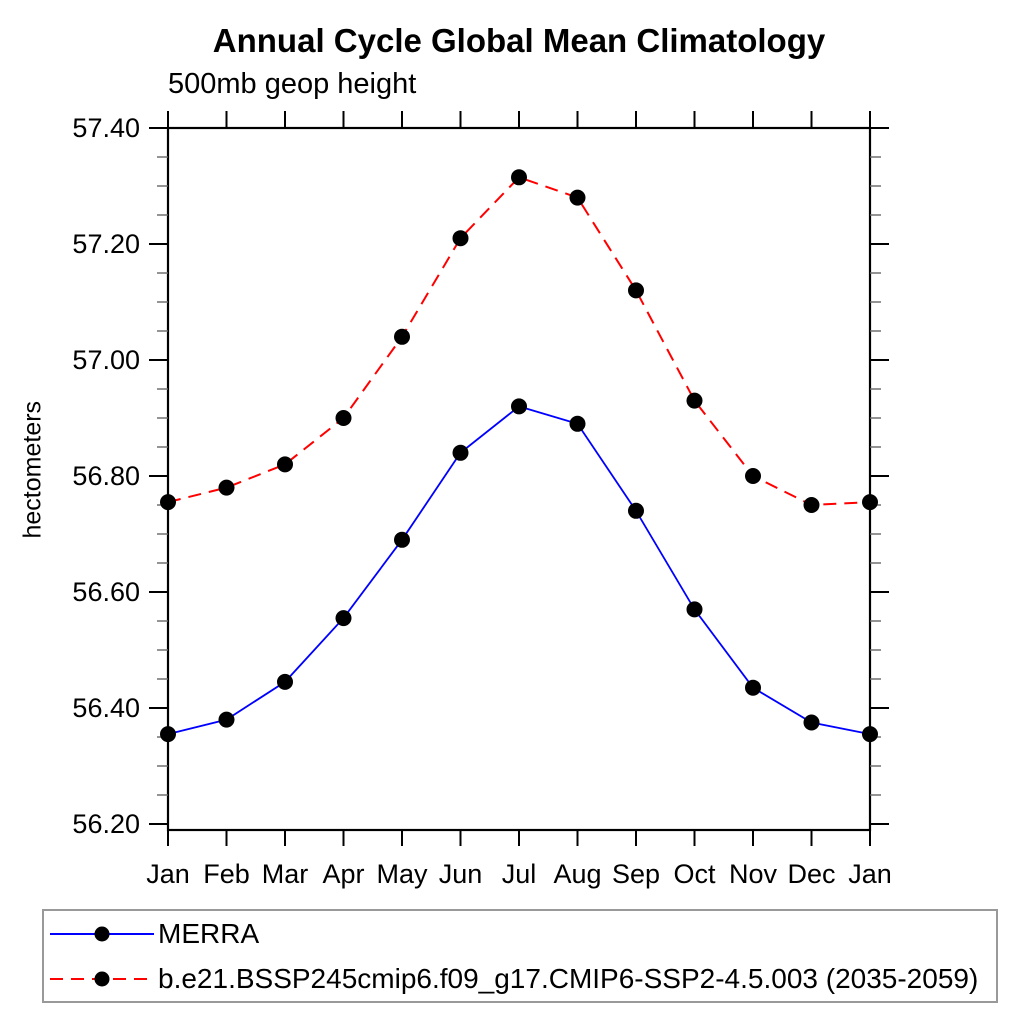 The image size is (1024, 1024). Describe the element at coordinates (577, 874) in the screenshot. I see `x-tick-label: Aug` at that location.